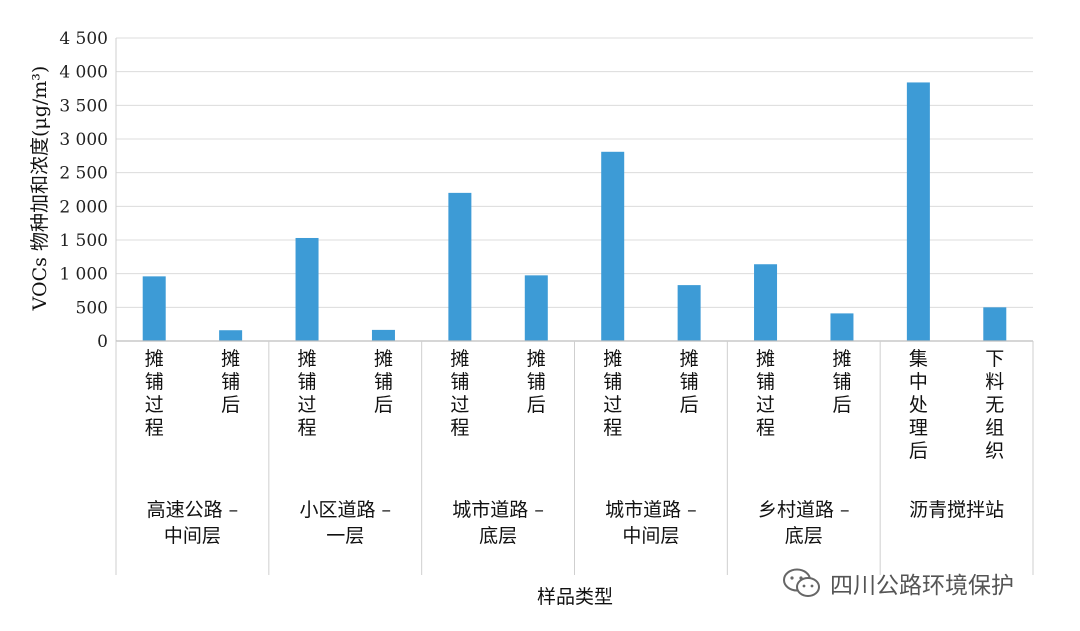 Image resolution: width=1080 pixels, height=631 pixels. Describe the element at coordinates (83, 140) in the screenshot. I see `y-tick-label: 3 000` at that location.